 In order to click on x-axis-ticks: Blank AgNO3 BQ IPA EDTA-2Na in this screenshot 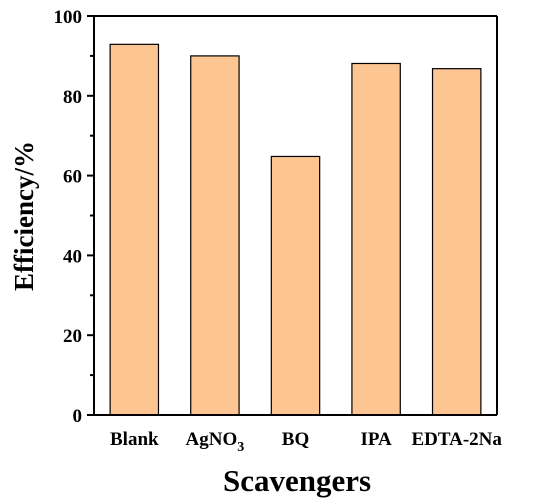, I will do `click(306, 442)`.